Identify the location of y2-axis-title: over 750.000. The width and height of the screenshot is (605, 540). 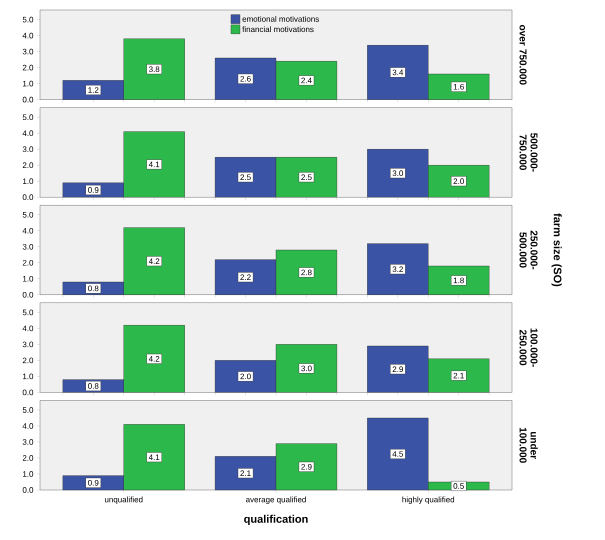
(523, 54).